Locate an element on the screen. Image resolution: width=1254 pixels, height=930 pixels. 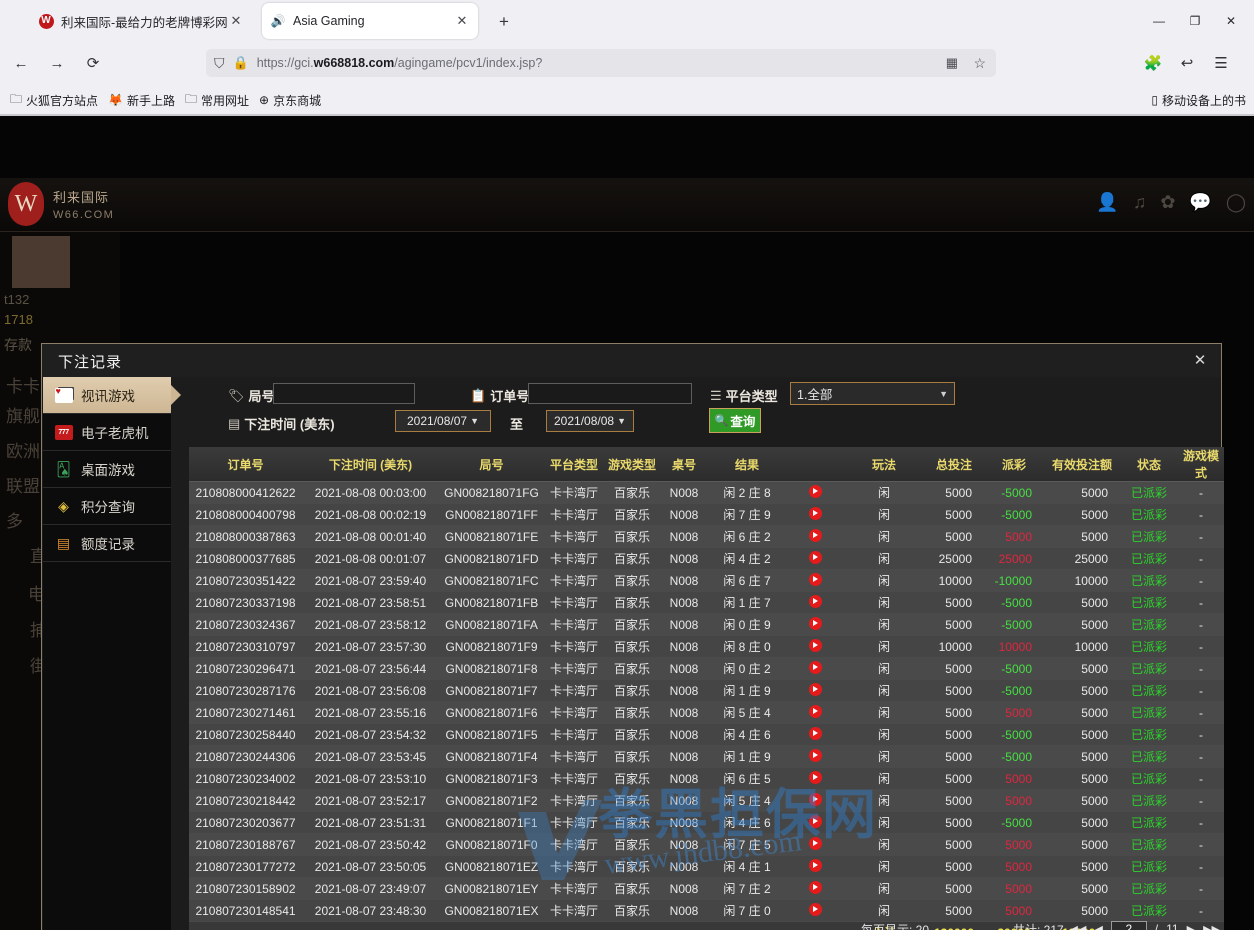
star-icon: ☆ is located at coordinates (979, 62).